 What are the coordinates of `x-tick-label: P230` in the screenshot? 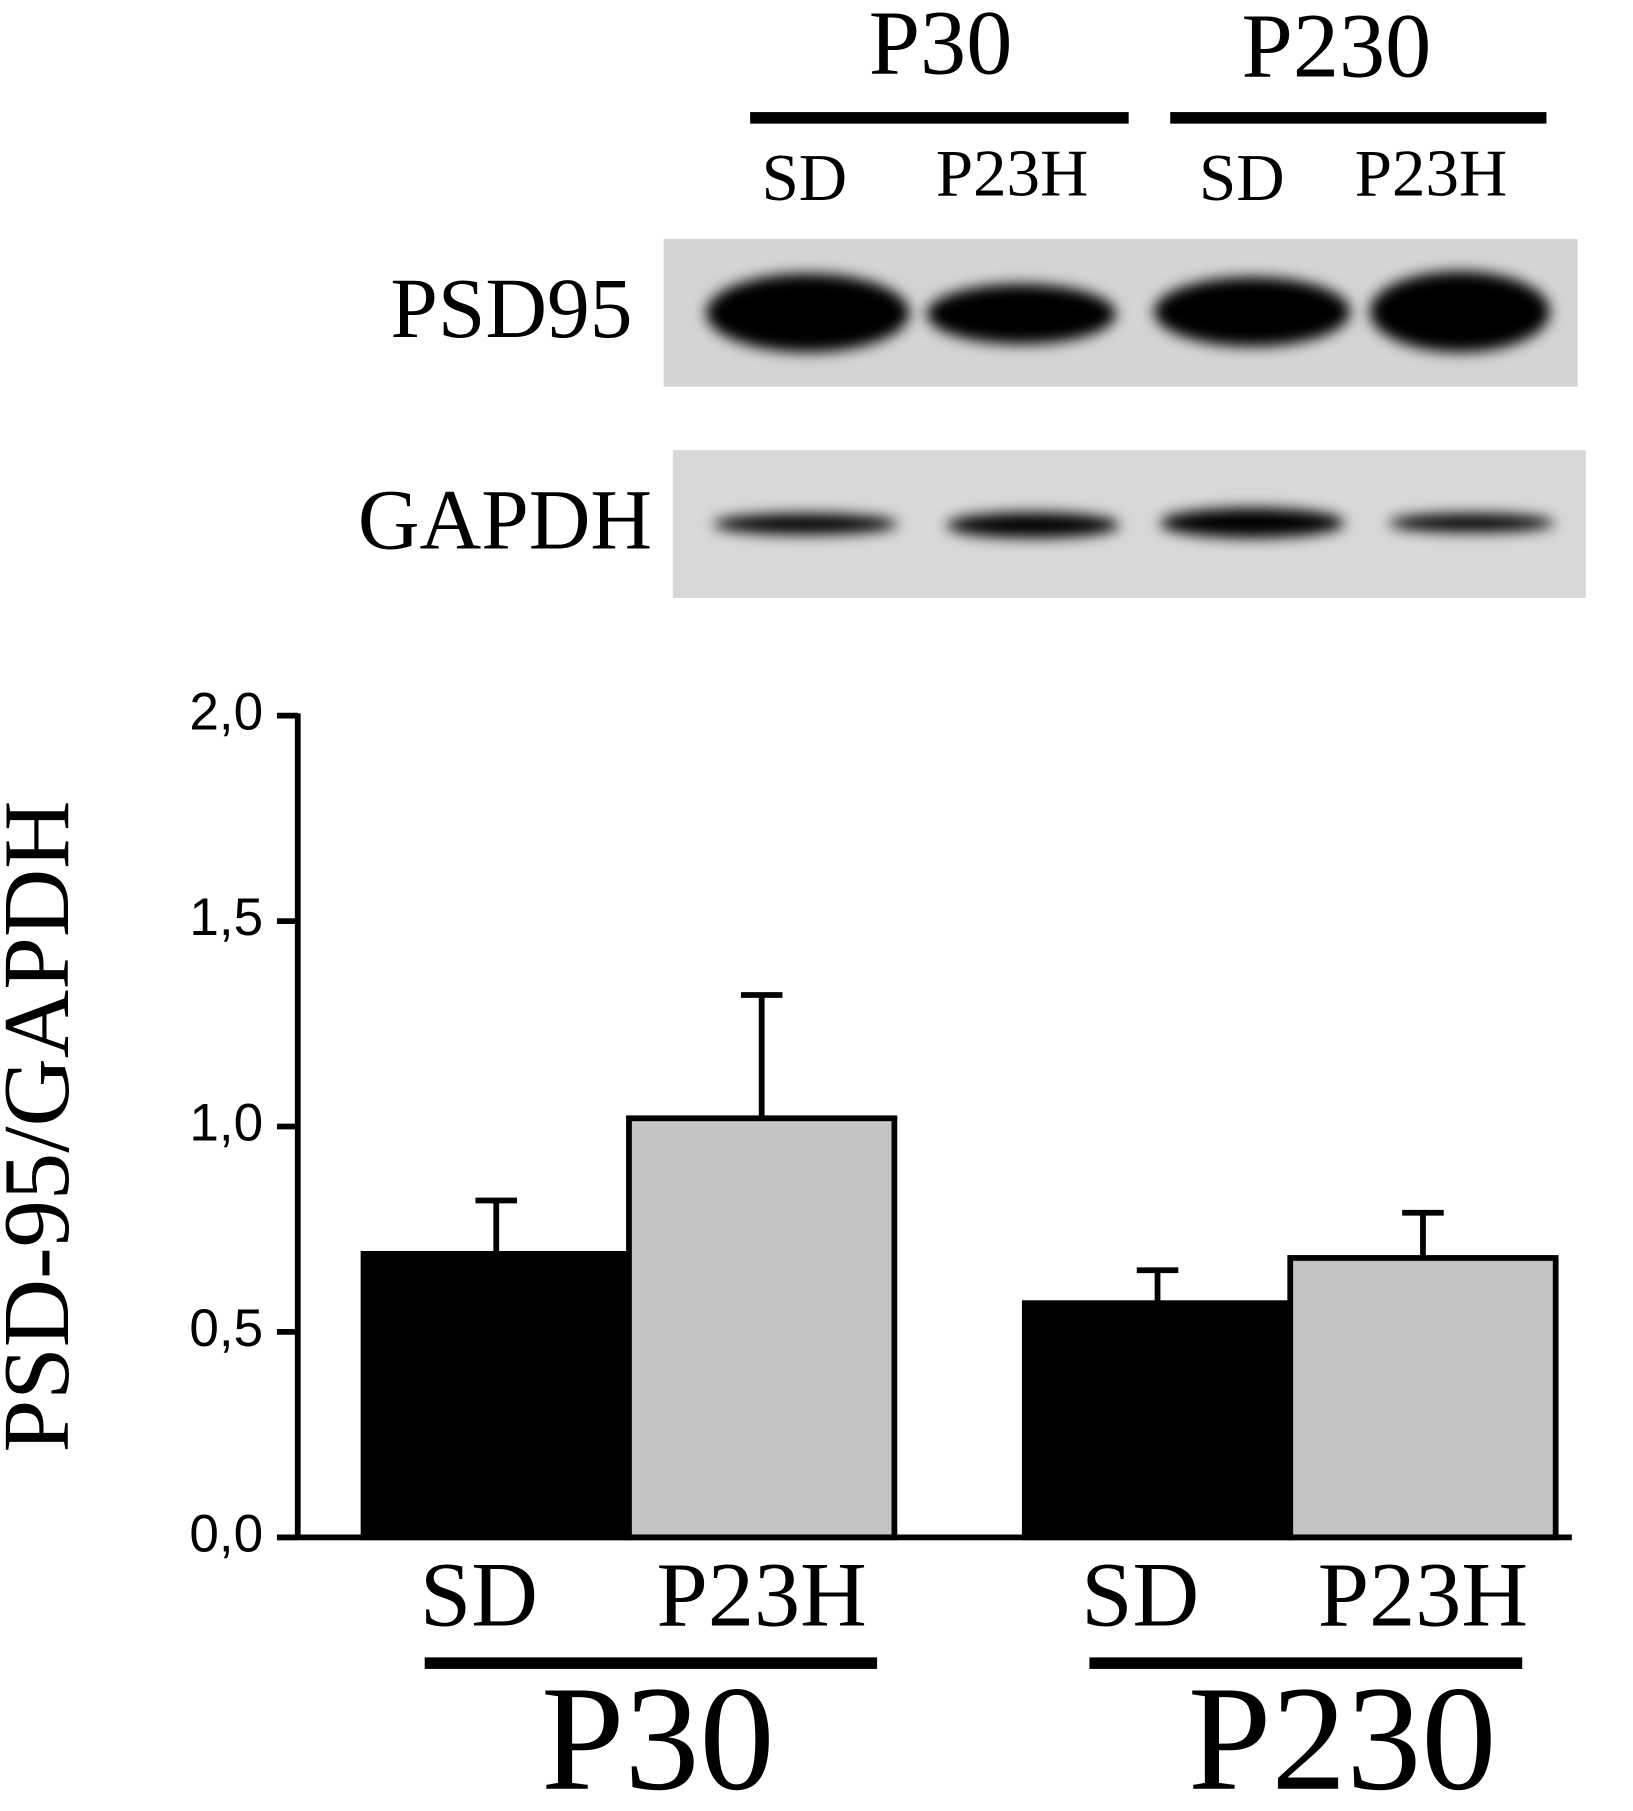 It's located at (1342, 1733).